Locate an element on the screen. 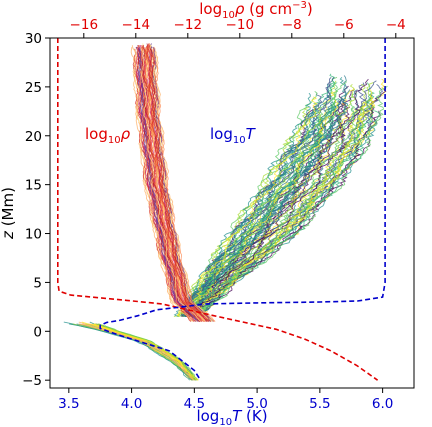  y-tick-label: 20 is located at coordinates (33, 137).